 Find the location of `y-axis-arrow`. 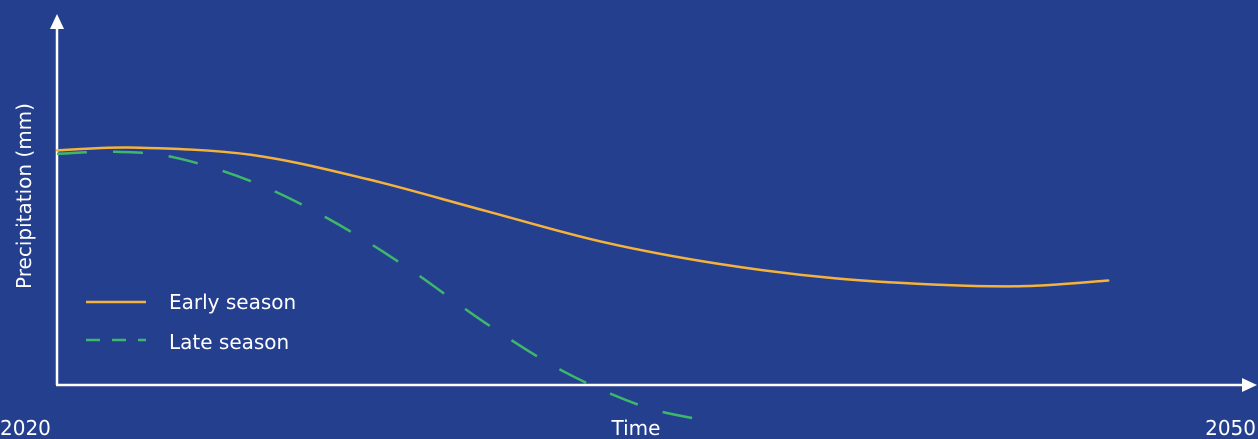

y-axis-arrow is located at coordinates (57, 21).